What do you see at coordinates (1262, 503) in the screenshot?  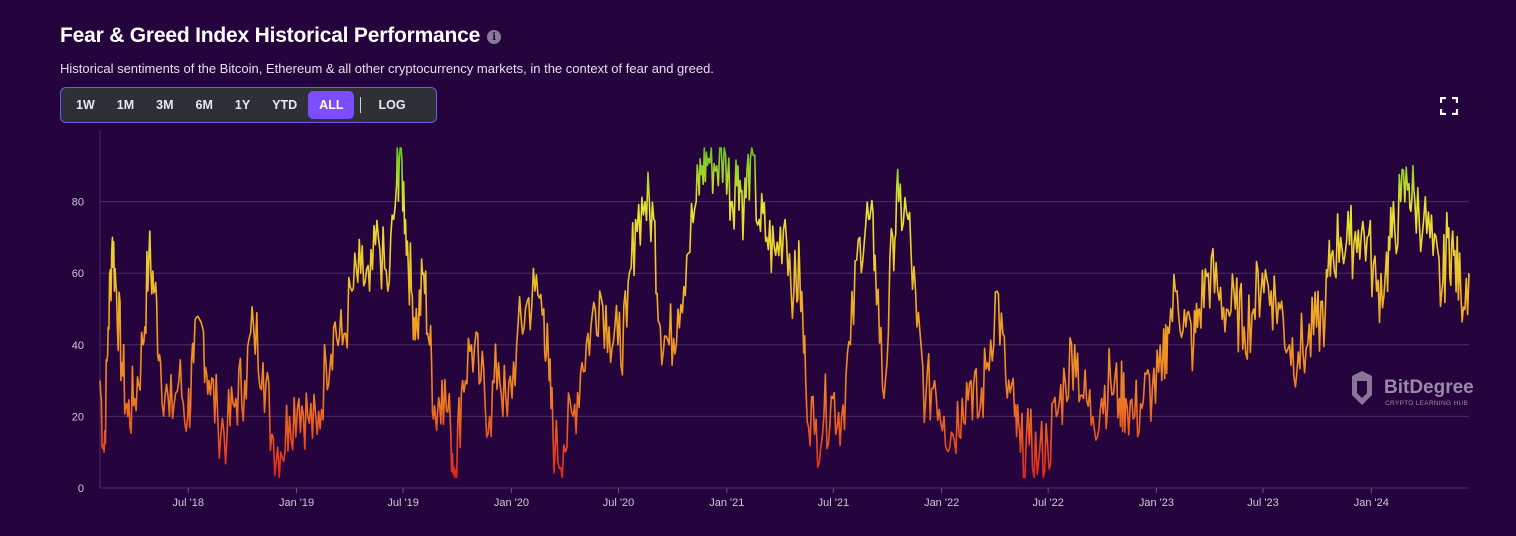 I see `x-tick-label: Jul '23` at bounding box center [1262, 503].